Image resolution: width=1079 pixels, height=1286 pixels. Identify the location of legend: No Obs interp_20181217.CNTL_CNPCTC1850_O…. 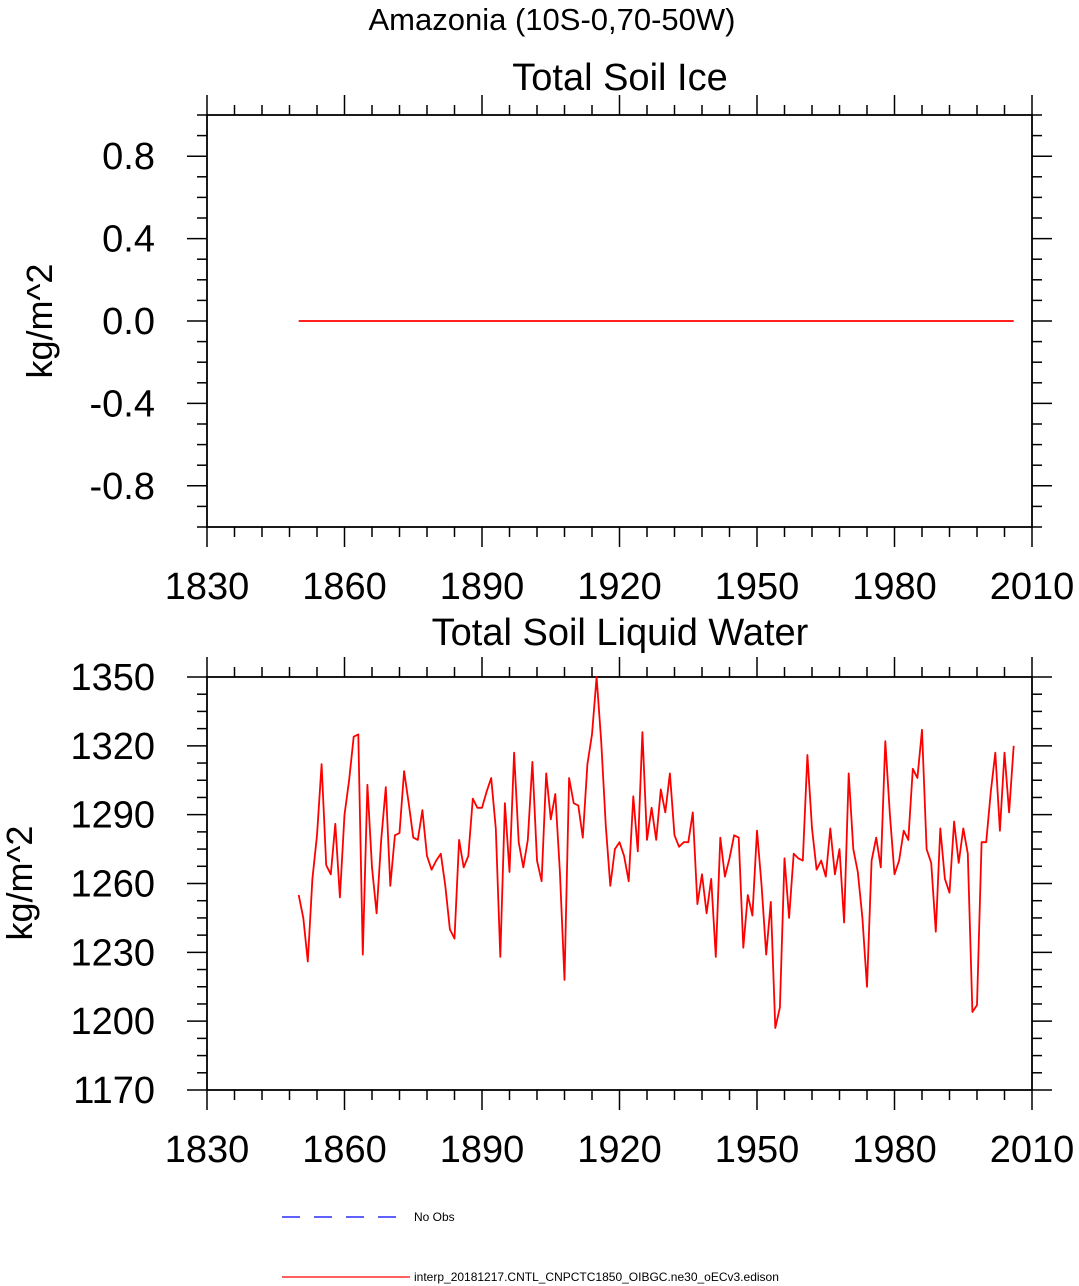
(530, 1247).